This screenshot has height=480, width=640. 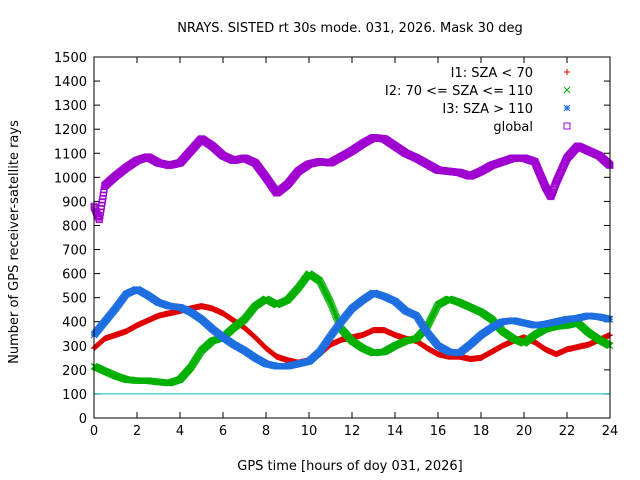 I want to click on x-tick-label: 2, so click(x=137, y=431).